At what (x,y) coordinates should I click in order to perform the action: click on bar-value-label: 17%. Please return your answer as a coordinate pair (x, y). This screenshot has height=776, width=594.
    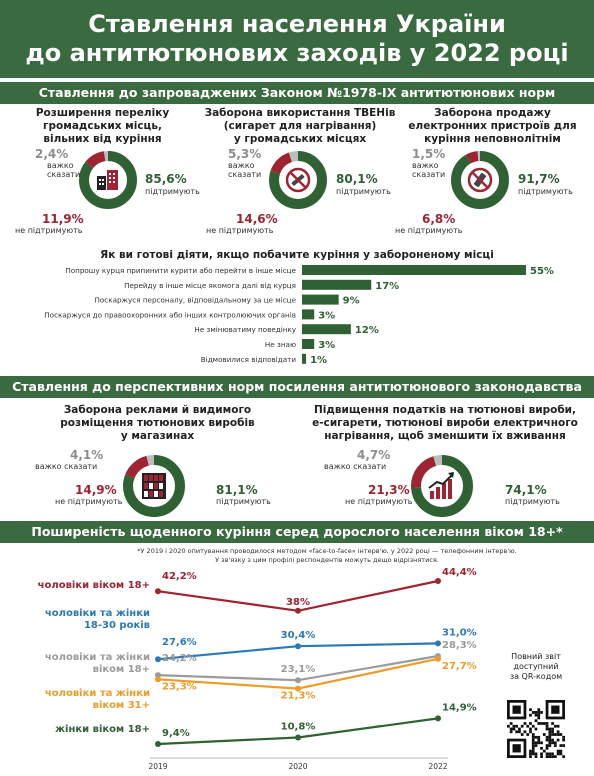
    Looking at the image, I should click on (387, 286).